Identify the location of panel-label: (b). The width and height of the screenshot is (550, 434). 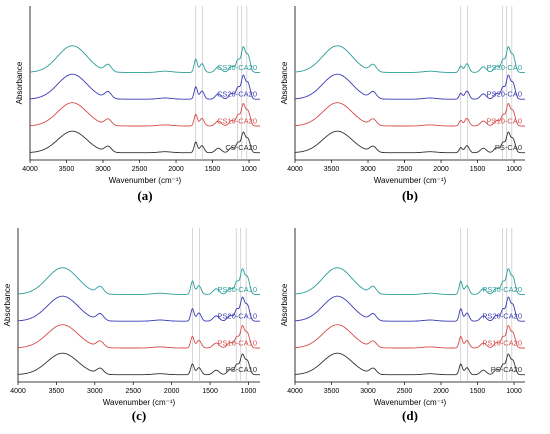
(410, 195).